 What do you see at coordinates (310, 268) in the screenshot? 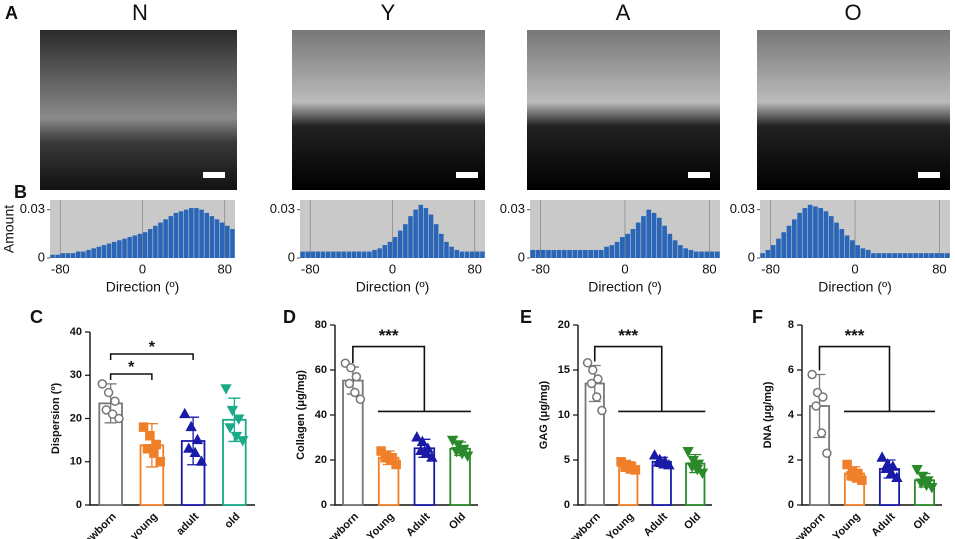
I see `x-tick-label: -80` at bounding box center [310, 268].